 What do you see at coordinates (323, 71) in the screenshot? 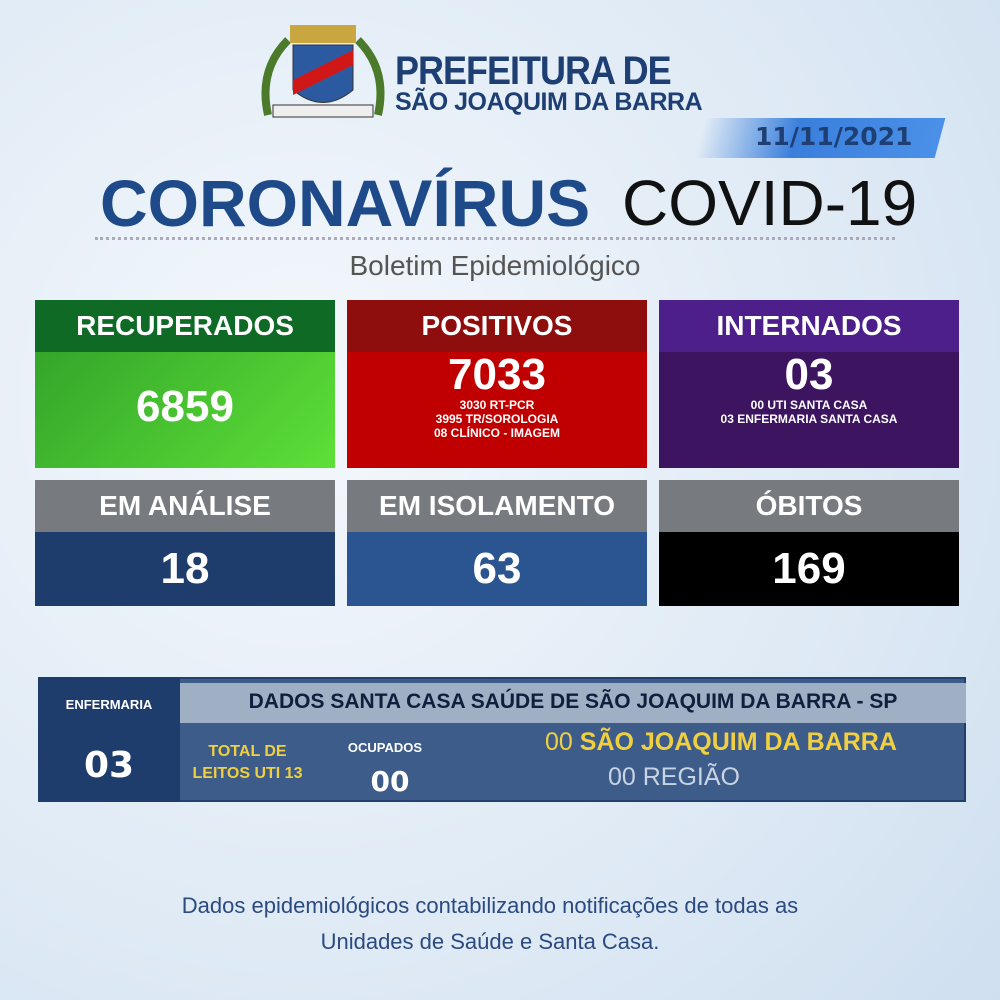
I see `city-coat-of-arms-logo` at bounding box center [323, 71].